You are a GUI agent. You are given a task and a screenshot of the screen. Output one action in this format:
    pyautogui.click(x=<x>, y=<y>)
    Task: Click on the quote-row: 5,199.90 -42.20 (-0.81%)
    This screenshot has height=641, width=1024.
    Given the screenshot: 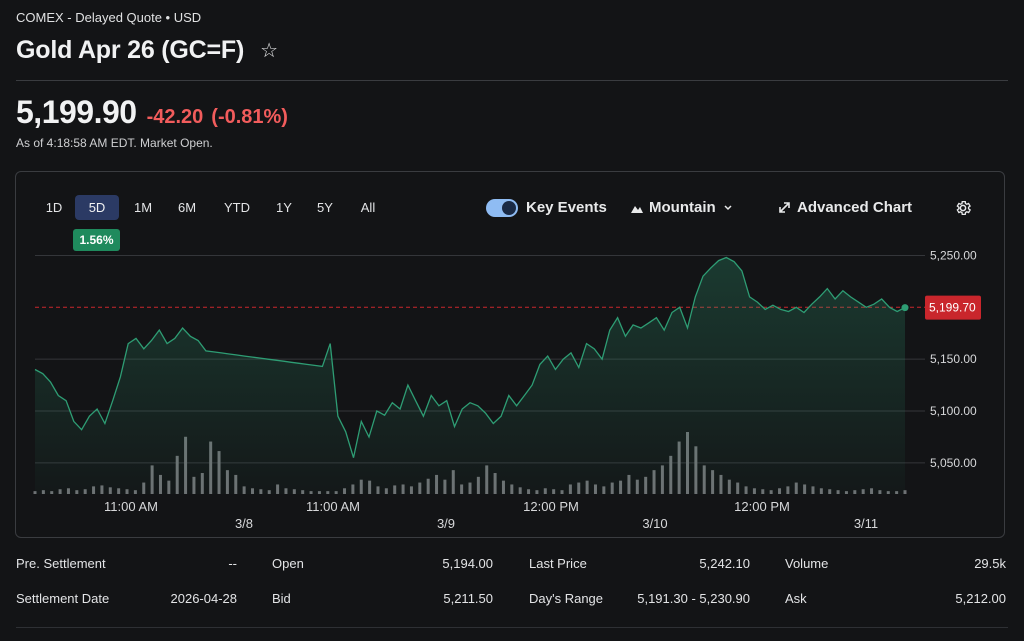 What is the action you would take?
    pyautogui.click(x=152, y=112)
    